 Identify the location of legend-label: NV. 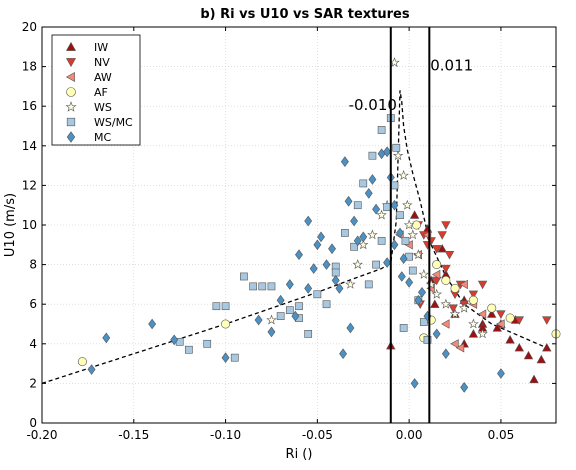
(102, 62).